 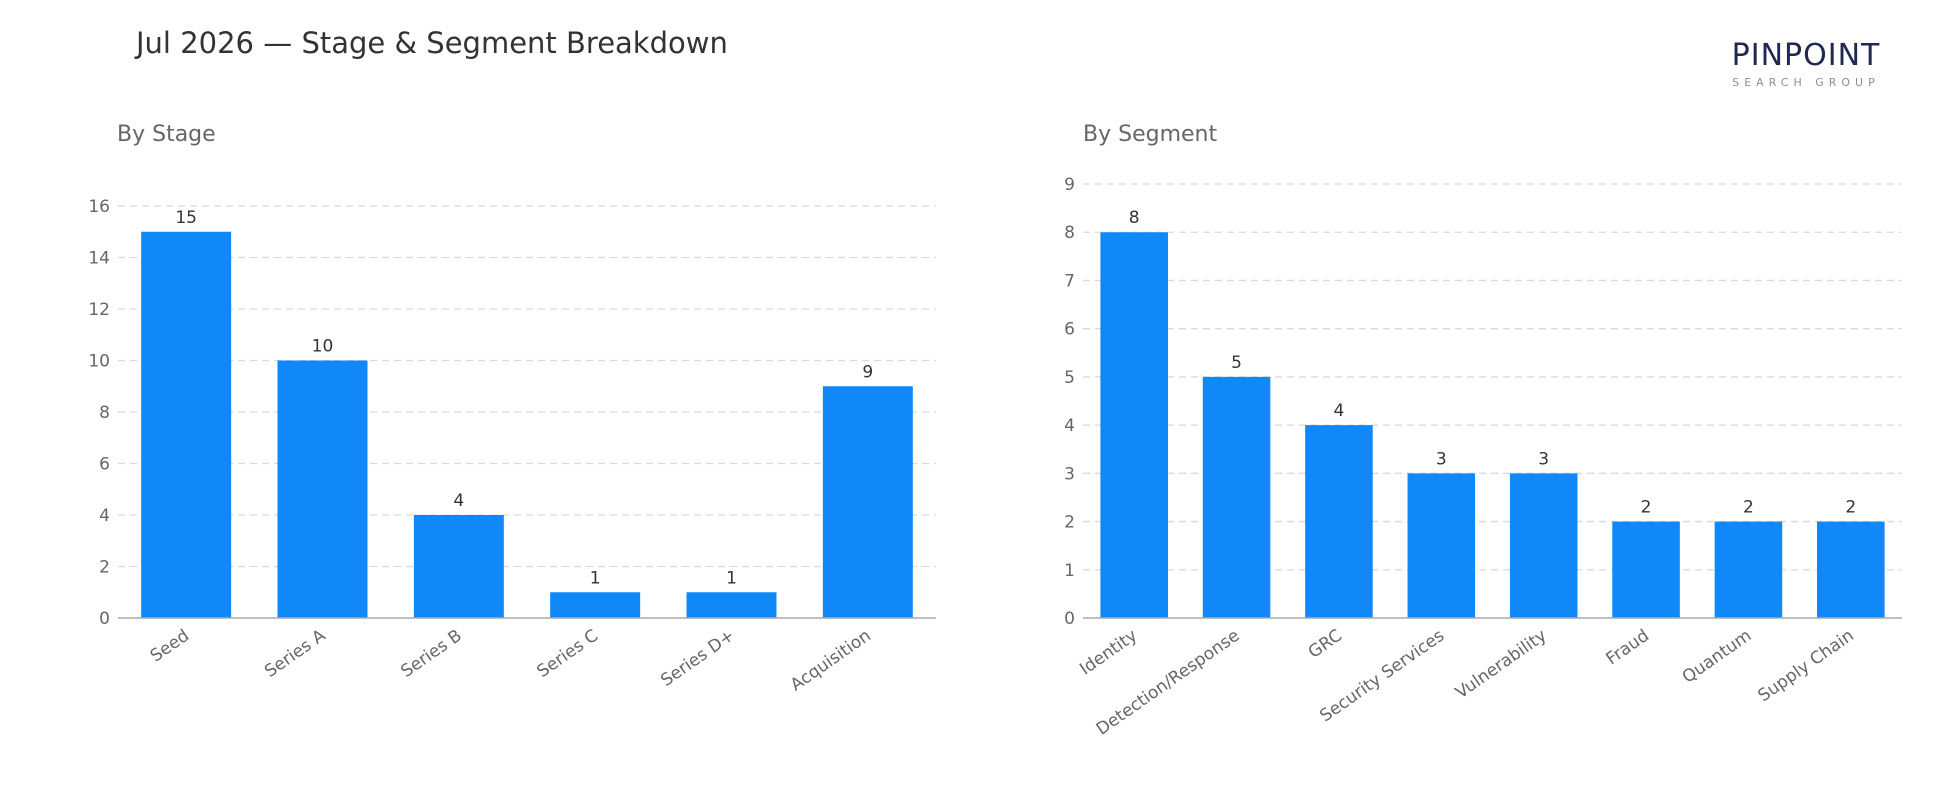 I want to click on stage-y-tick-label: 14, so click(x=99, y=259).